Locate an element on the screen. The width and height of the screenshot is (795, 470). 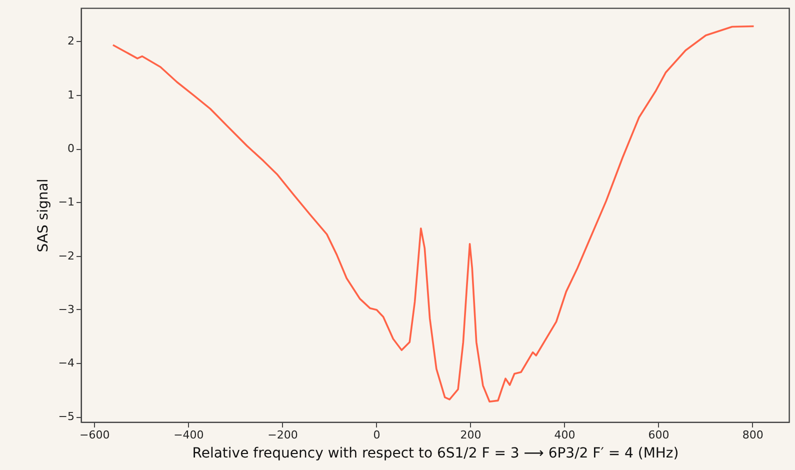
x-axis-title: Relative frequency with respect to 6S1/2 F = 3 ⟶ 6P3/2 F′ = 4 (MHz) is located at coordinates (435, 454).